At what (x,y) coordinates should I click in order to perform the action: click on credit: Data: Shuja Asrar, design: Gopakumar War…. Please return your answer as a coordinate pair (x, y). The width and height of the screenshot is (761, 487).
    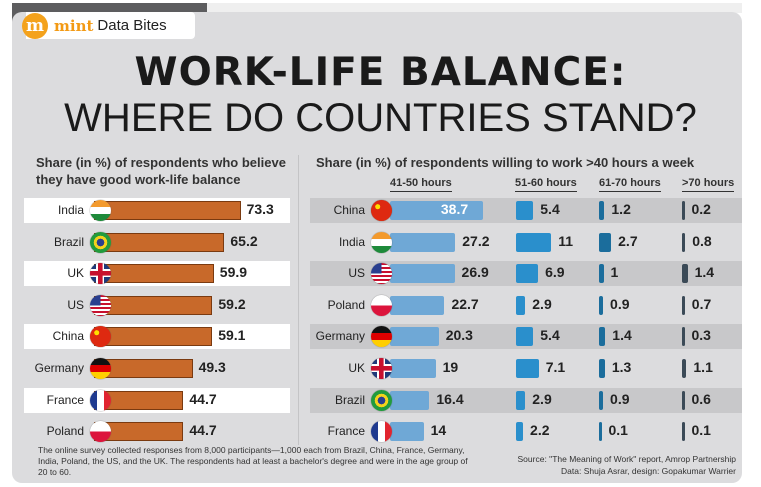
    Looking at the image, I should click on (648, 471).